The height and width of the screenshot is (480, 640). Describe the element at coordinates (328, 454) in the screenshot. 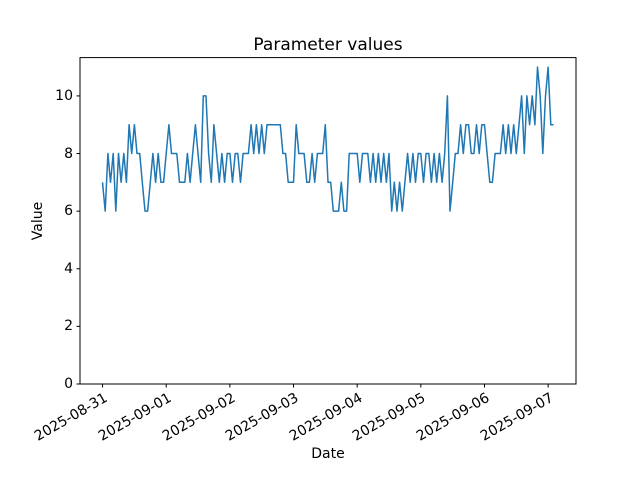

I see `x-axis-label: Date` at that location.